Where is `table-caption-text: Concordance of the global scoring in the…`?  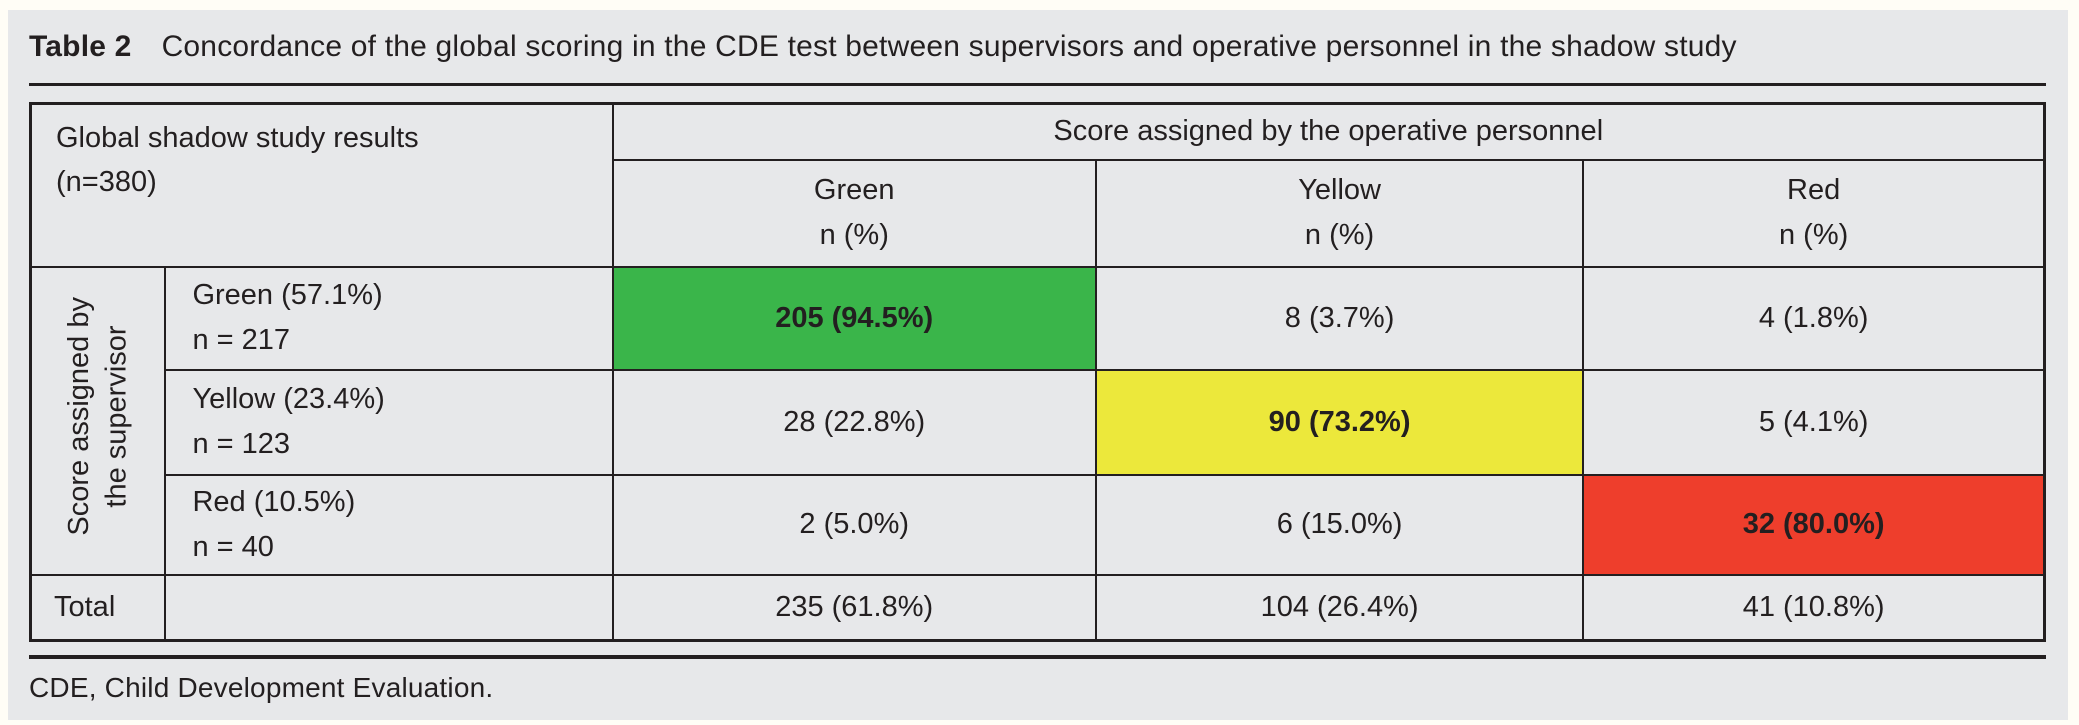 table-caption-text: Concordance of the global scoring in the… is located at coordinates (949, 46).